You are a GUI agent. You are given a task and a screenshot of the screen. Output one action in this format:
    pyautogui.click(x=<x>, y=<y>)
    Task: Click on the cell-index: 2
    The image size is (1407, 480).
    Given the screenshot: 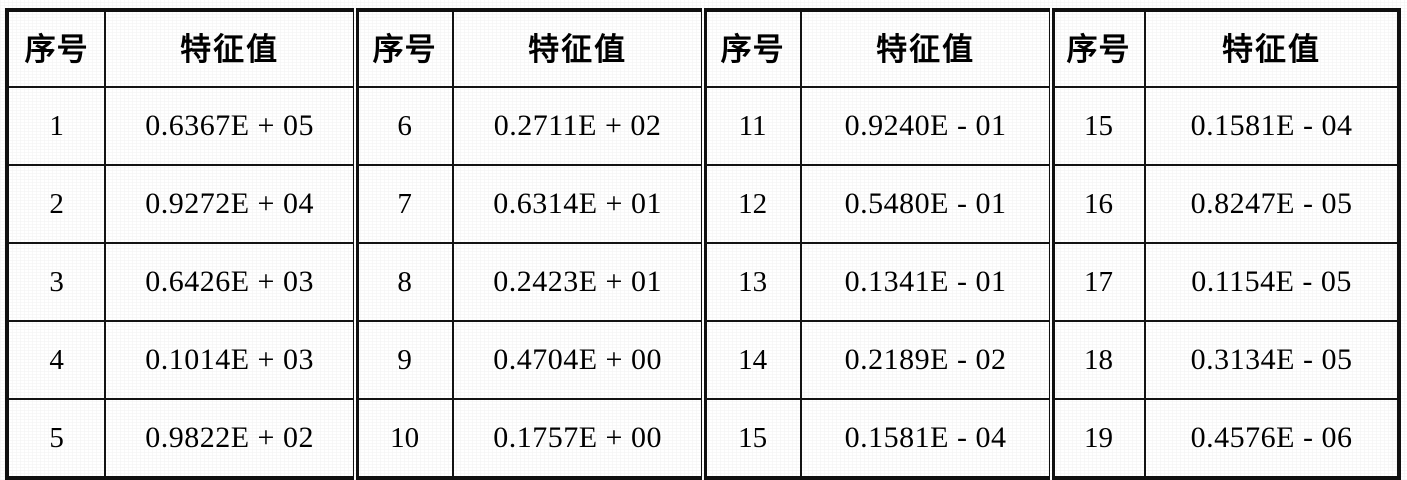 What is the action you would take?
    pyautogui.click(x=56, y=204)
    